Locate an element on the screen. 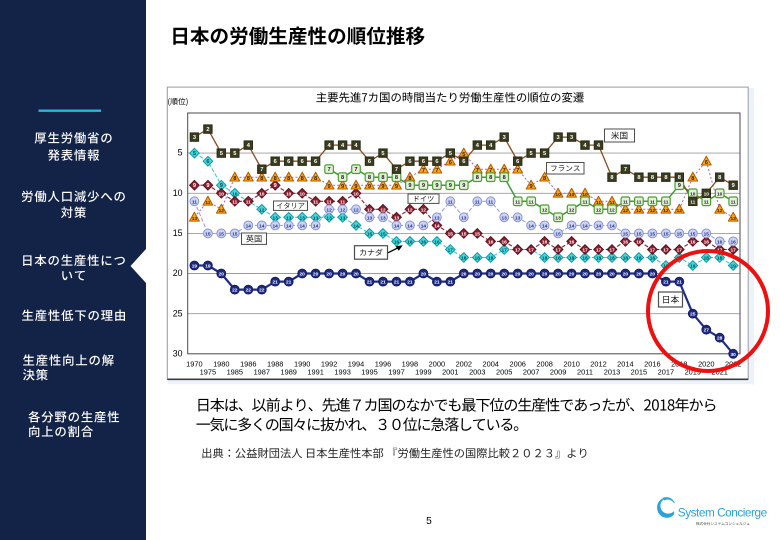 The height and width of the screenshot is (540, 780). svg-text: 2002 is located at coordinates (464, 363).